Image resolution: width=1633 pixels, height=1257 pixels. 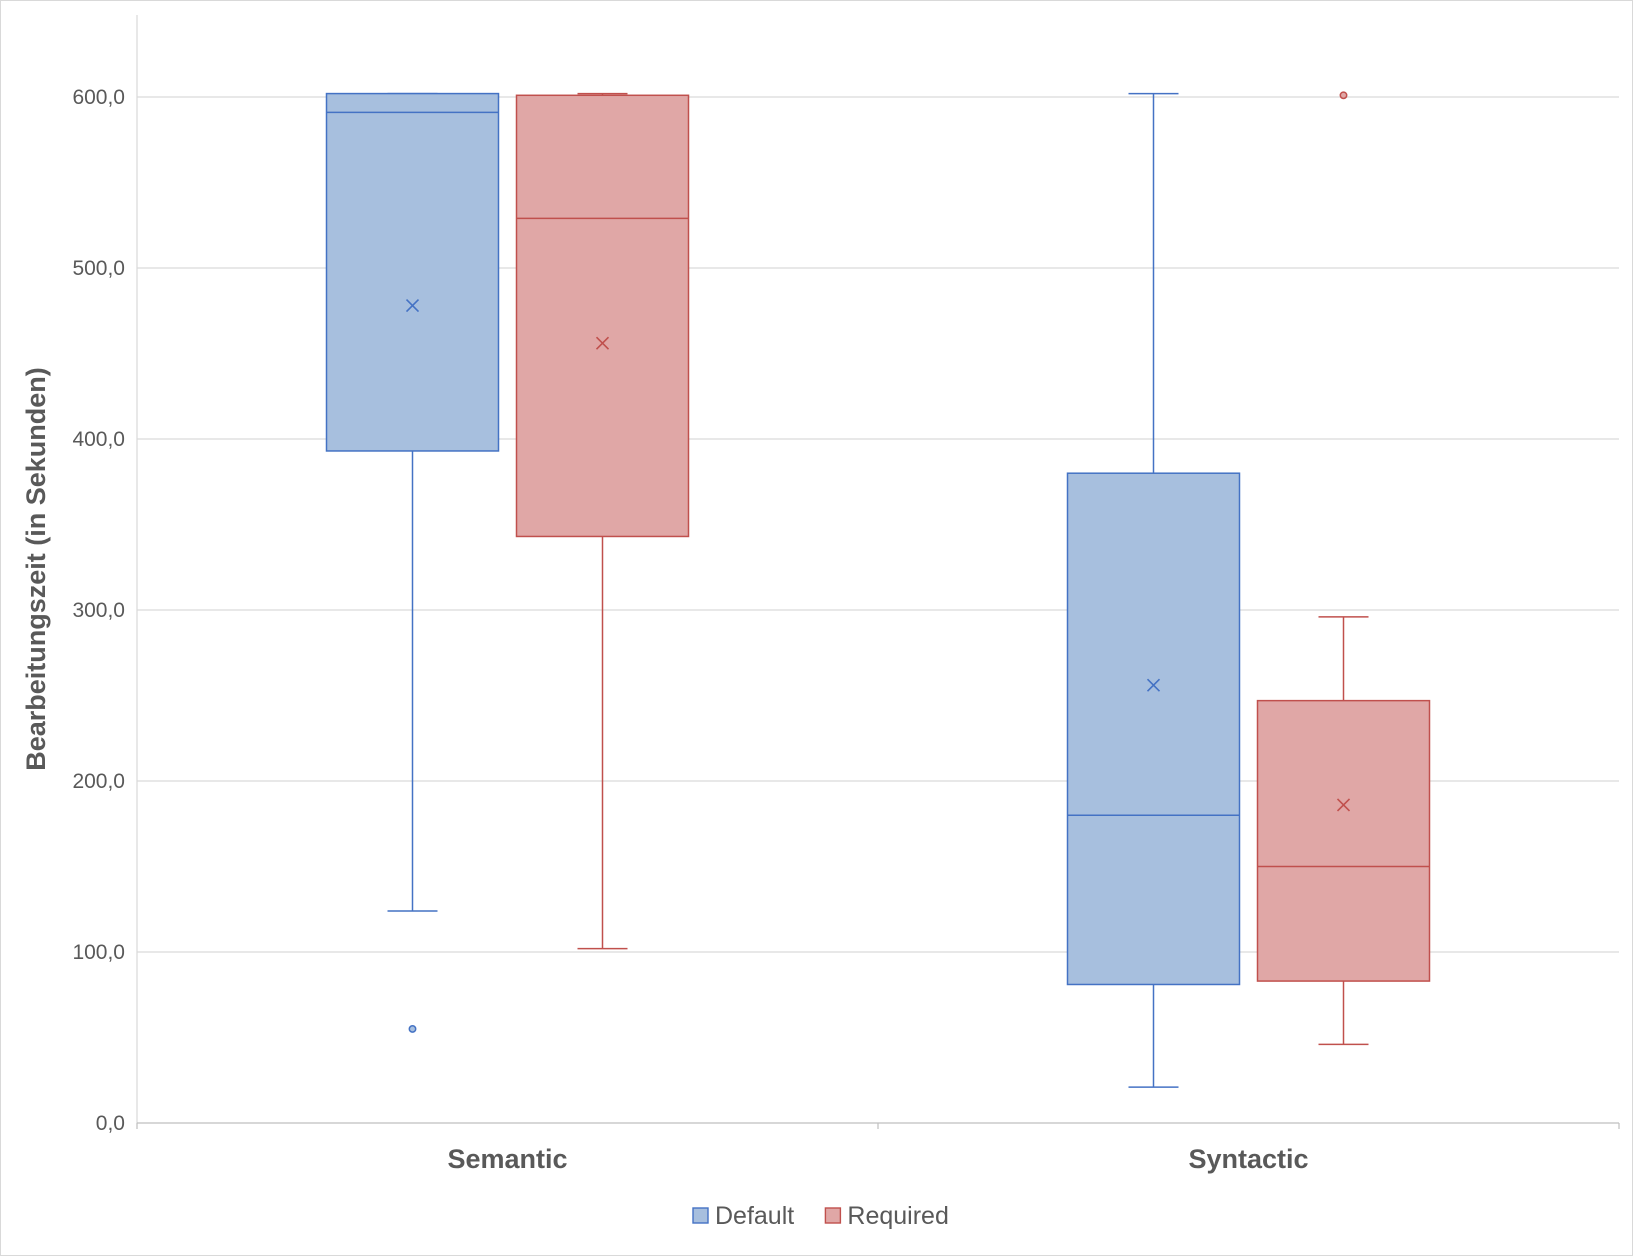 What do you see at coordinates (897, 1216) in the screenshot?
I see `legend-label: Required` at bounding box center [897, 1216].